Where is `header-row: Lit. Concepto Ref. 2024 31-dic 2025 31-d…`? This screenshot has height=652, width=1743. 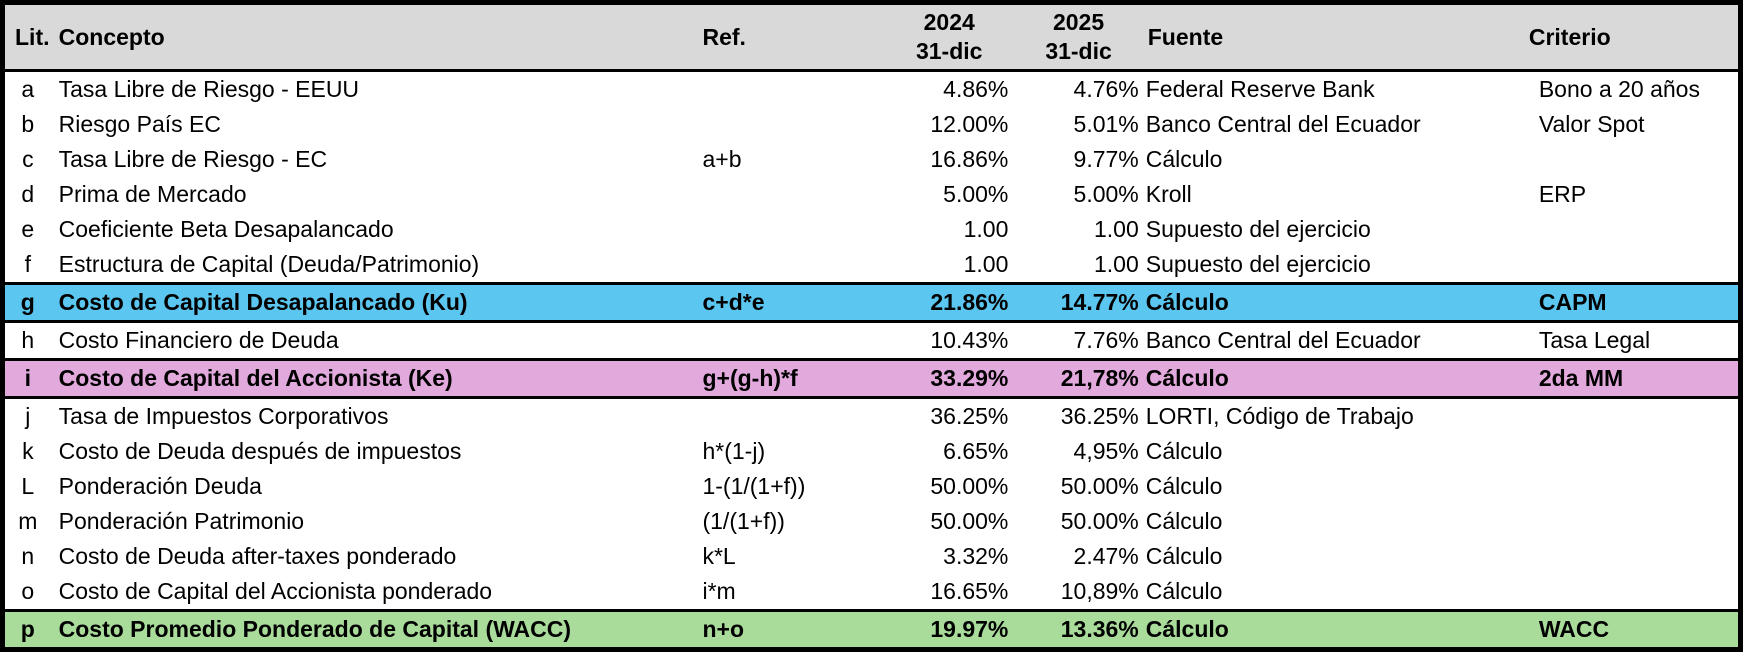
header-row: Lit. Concepto Ref. 2024 31-dic 2025 31-d… is located at coordinates (871, 37).